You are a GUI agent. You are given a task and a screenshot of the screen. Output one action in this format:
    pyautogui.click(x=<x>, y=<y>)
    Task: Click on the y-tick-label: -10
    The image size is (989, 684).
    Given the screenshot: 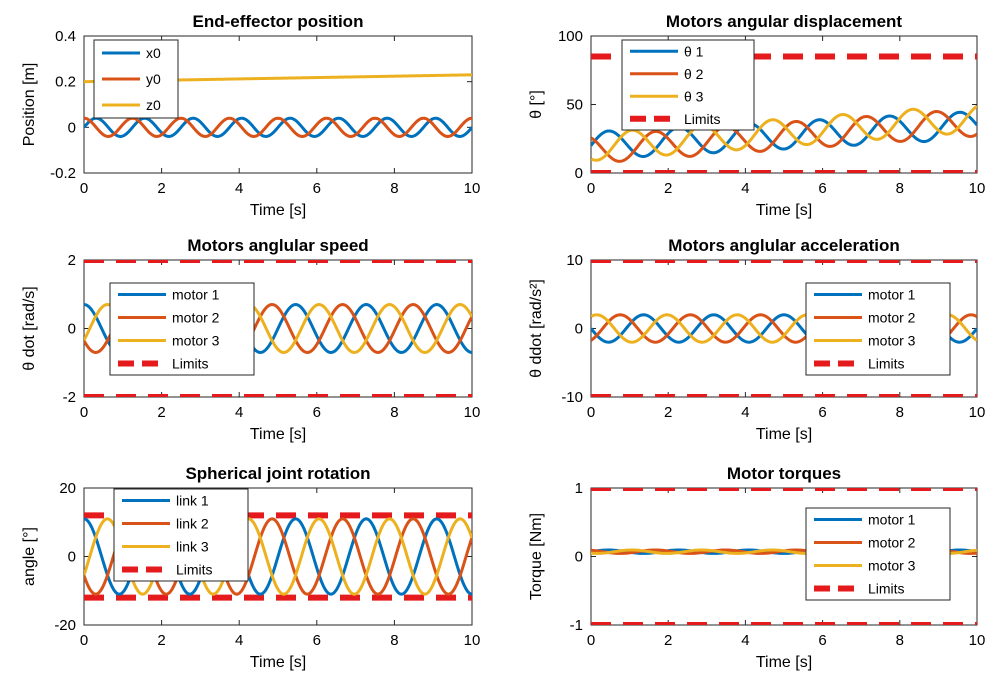 What is the action you would take?
    pyautogui.click(x=572, y=397)
    